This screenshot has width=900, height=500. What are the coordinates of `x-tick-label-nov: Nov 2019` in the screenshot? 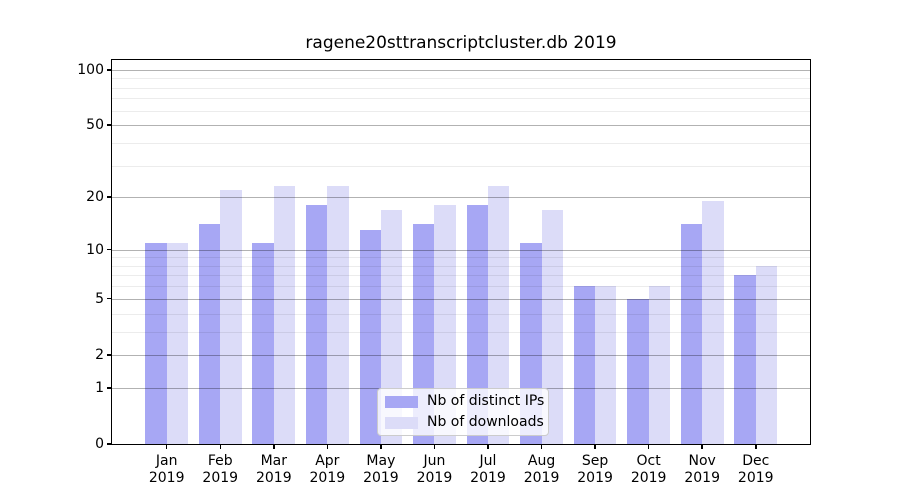 It's located at (702, 469).